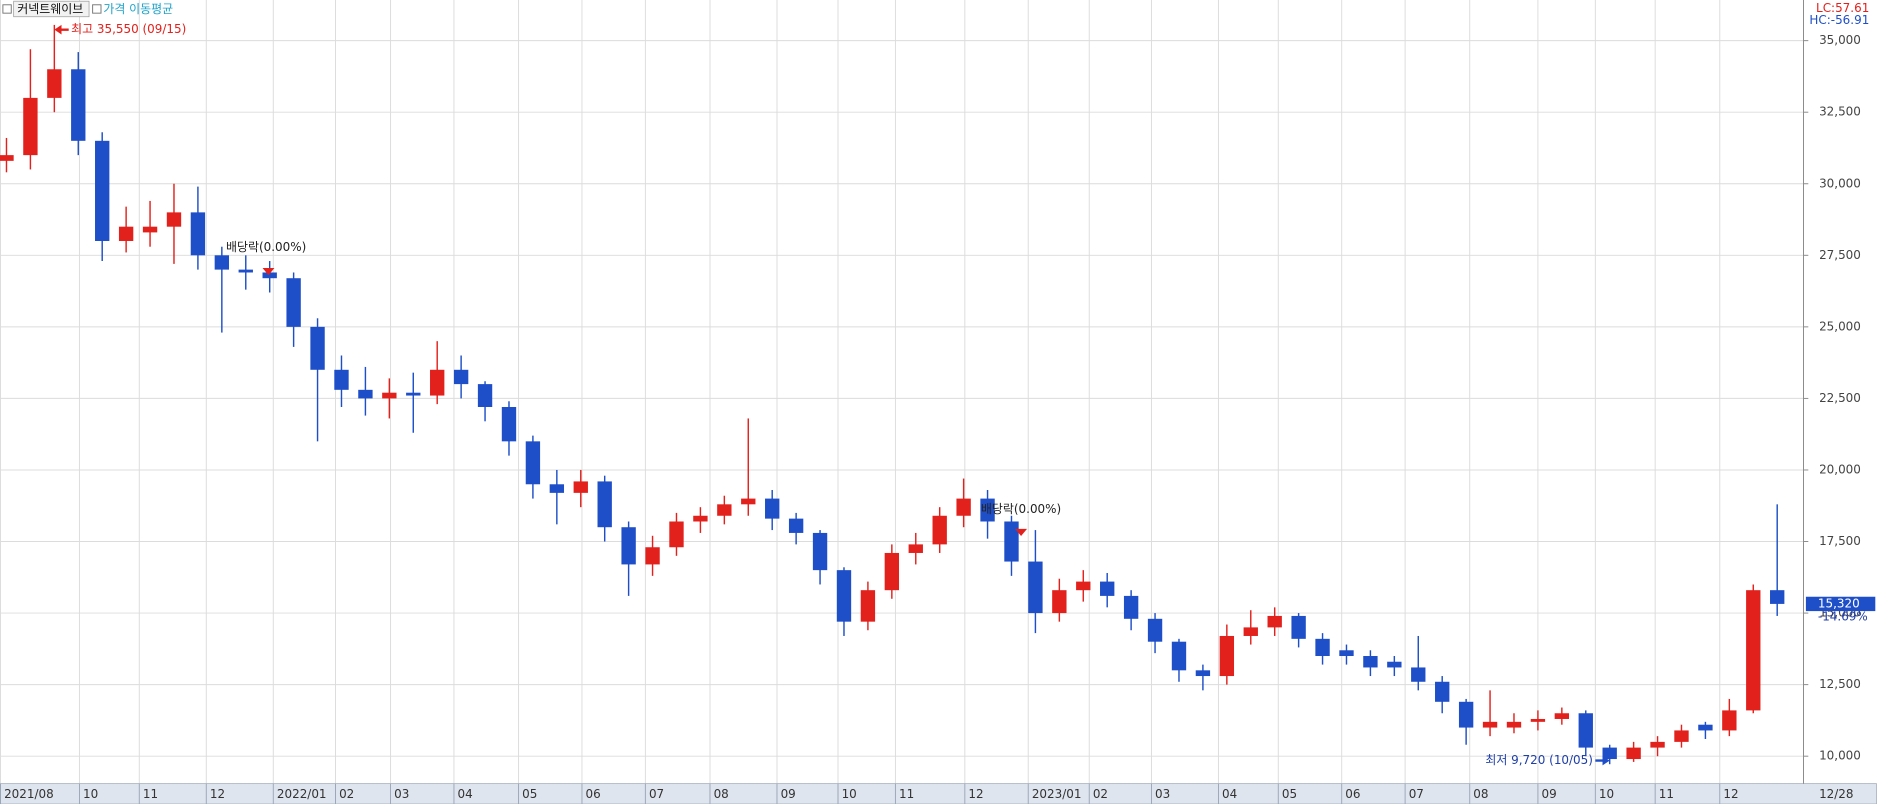  I want to click on x-tick-label: 09, so click(1549, 794).